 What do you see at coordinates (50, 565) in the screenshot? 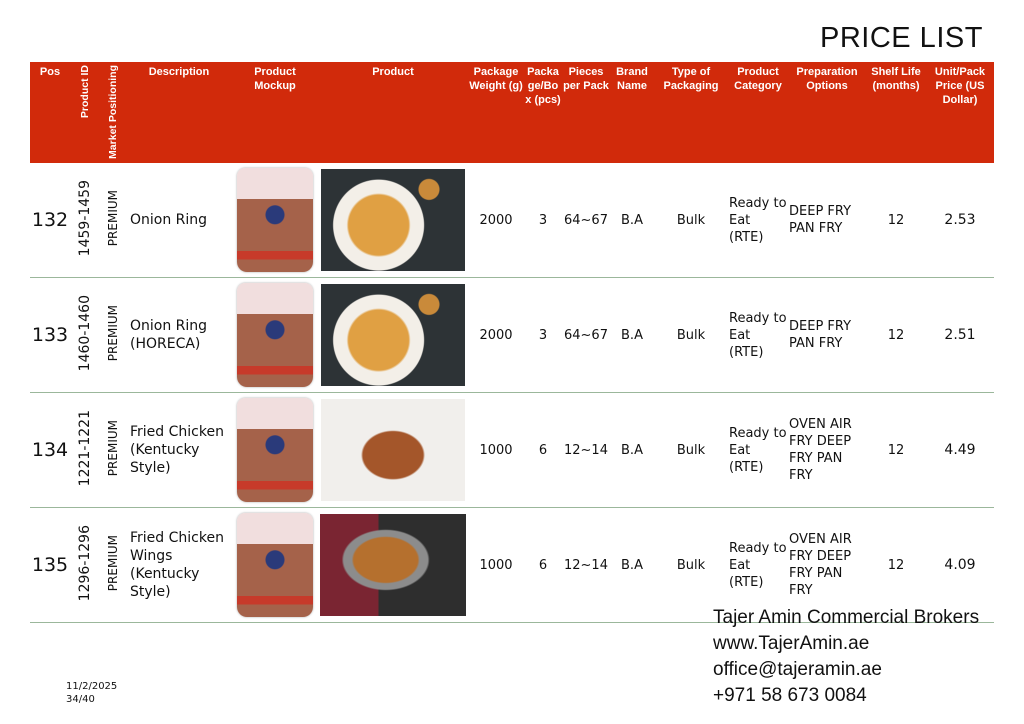
I see `pos: 135` at bounding box center [50, 565].